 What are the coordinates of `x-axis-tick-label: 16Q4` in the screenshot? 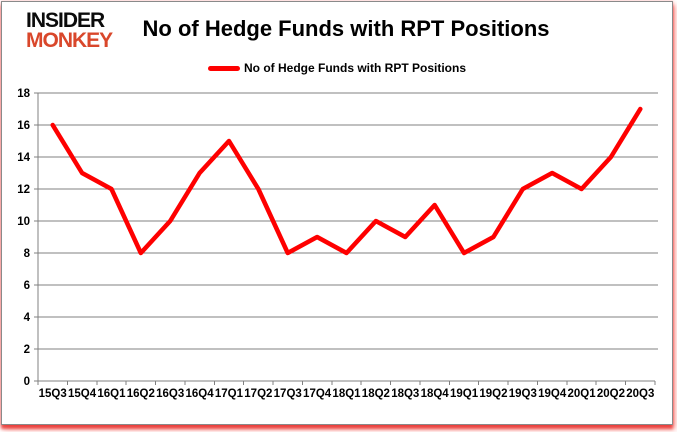 It's located at (200, 394).